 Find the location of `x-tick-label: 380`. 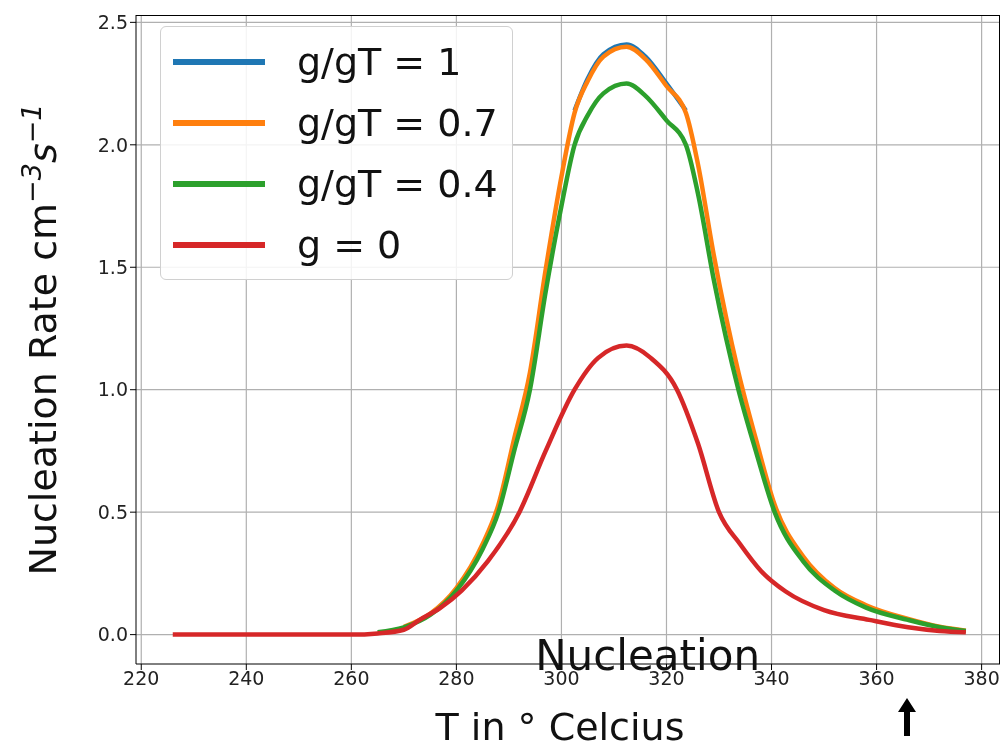

x-tick-label: 380 is located at coordinates (981, 678).